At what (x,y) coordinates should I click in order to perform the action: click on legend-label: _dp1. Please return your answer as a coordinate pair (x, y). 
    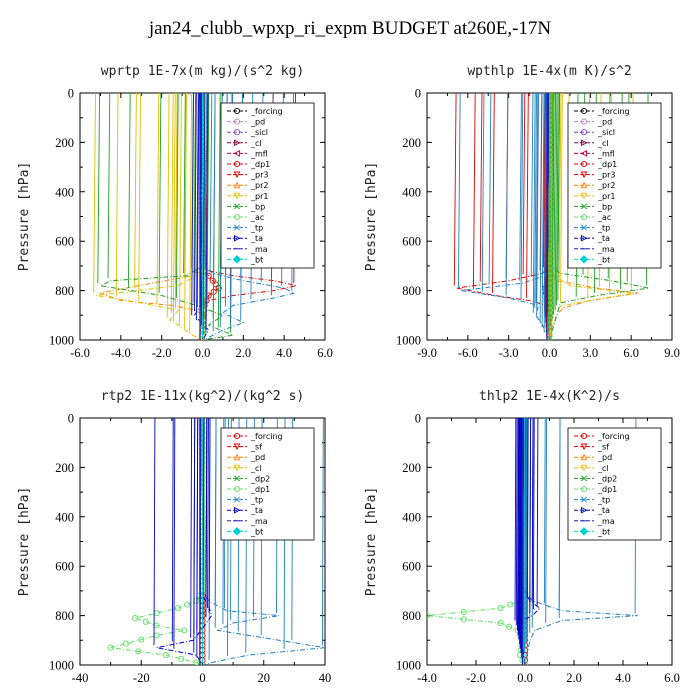
    Looking at the image, I should click on (607, 489).